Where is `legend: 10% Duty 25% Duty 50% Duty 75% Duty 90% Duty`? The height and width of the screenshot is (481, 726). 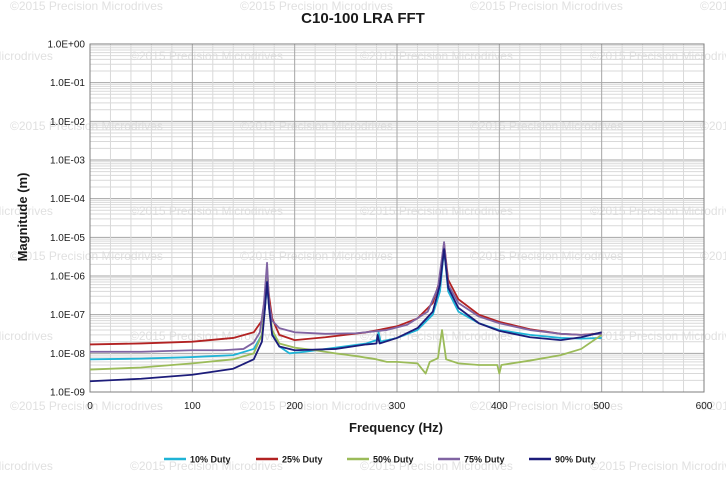
legend: 10% Duty 25% Duty 50% Duty 75% Duty 90% Duty is located at coordinates (380, 460).